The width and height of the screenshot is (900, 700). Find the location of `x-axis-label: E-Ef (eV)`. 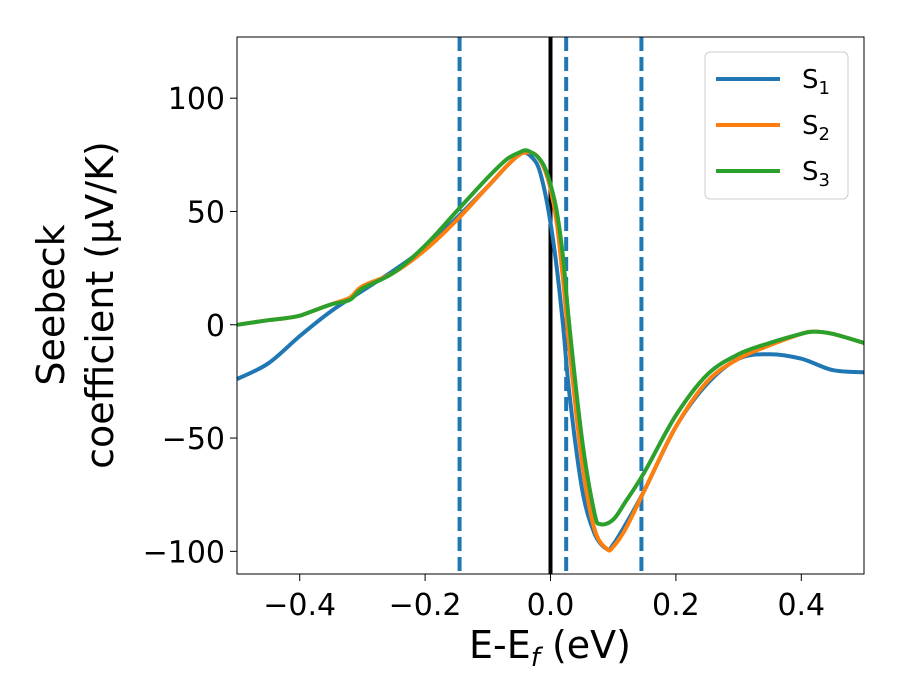

x-axis-label: E-Ef (eV) is located at coordinates (550, 648).